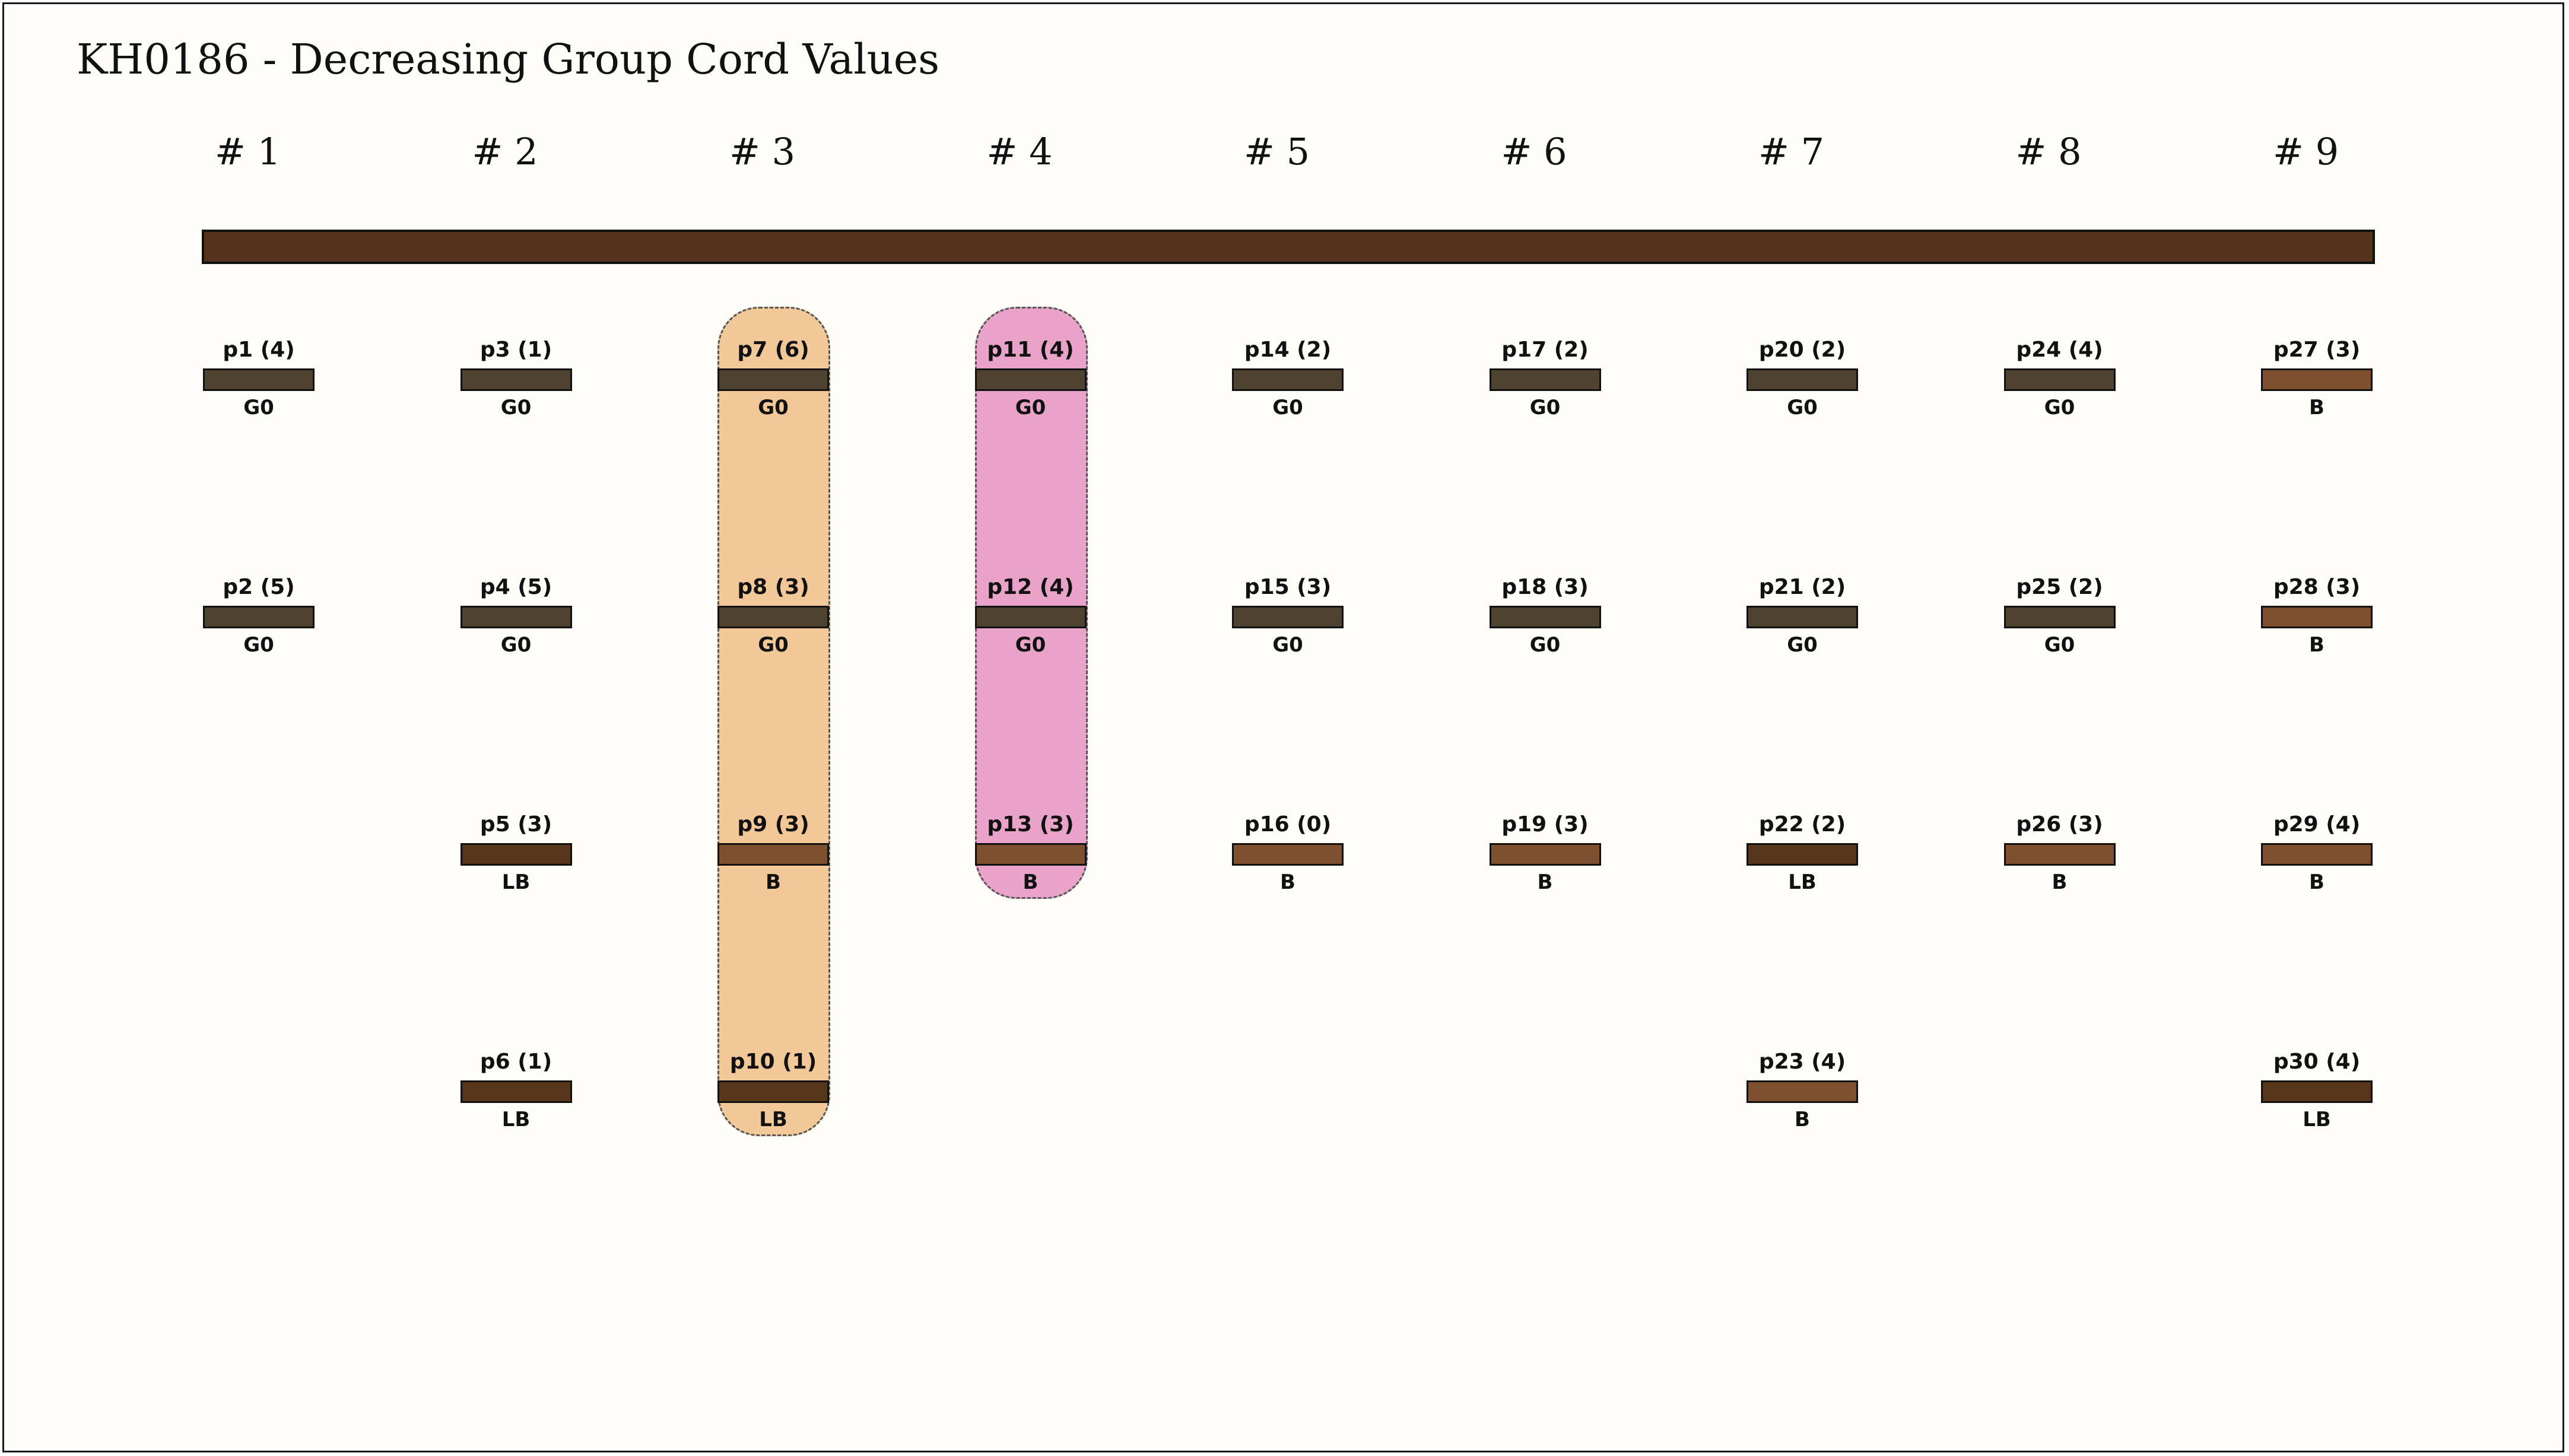 The height and width of the screenshot is (1456, 2569). What do you see at coordinates (2317, 350) in the screenshot?
I see `cord-label: p27 (3)` at bounding box center [2317, 350].